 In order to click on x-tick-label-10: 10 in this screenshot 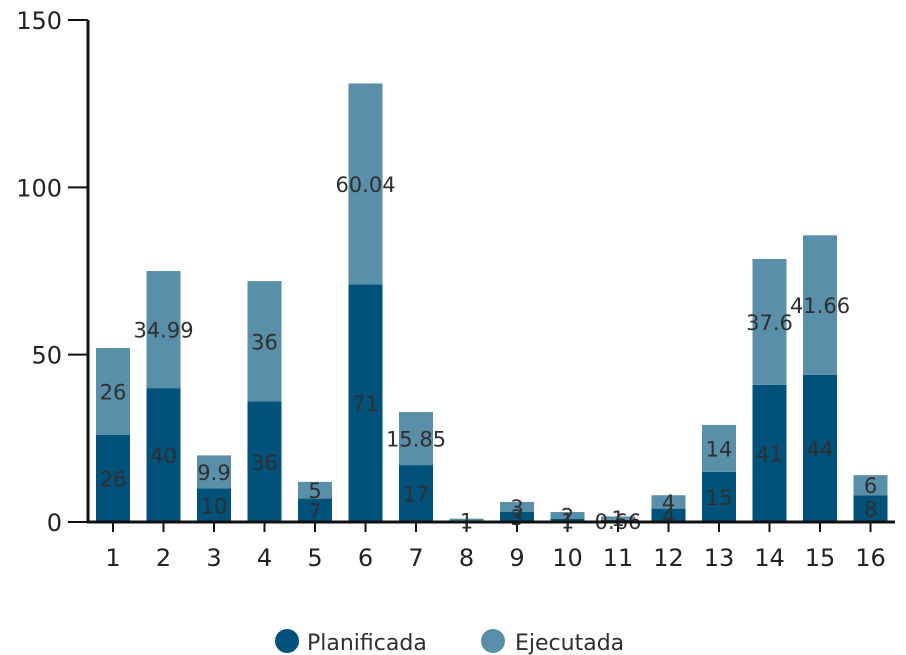, I will do `click(567, 558)`.